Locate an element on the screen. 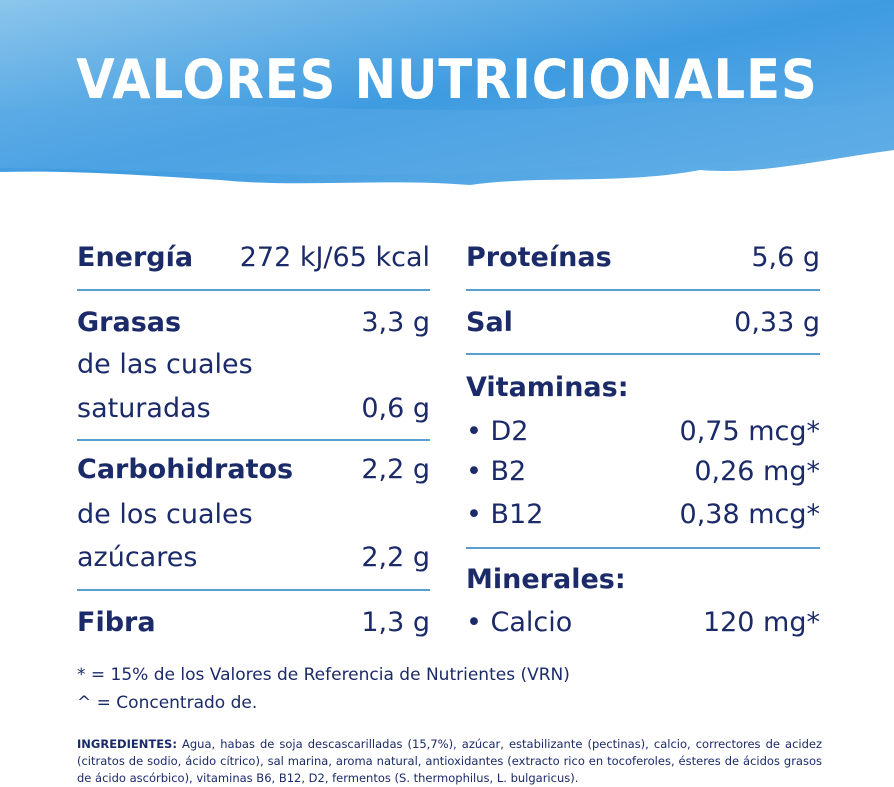 The height and width of the screenshot is (787, 894). label: Carbohidratos is located at coordinates (185, 469).